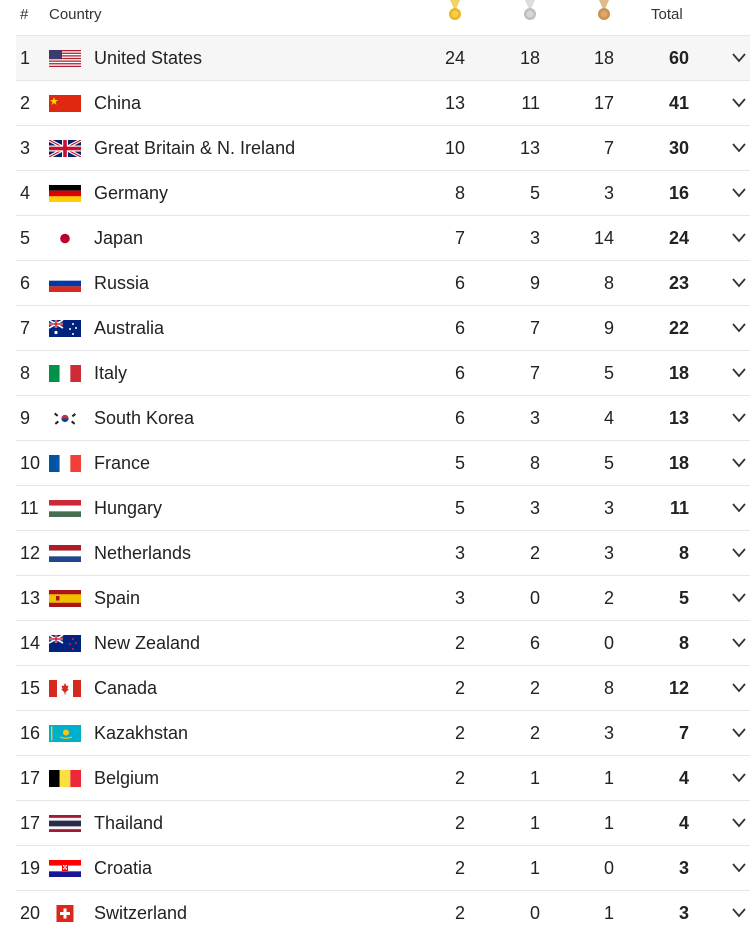 The width and height of the screenshot is (750, 937). What do you see at coordinates (534, 598) in the screenshot?
I see `silver-count: 0` at bounding box center [534, 598].